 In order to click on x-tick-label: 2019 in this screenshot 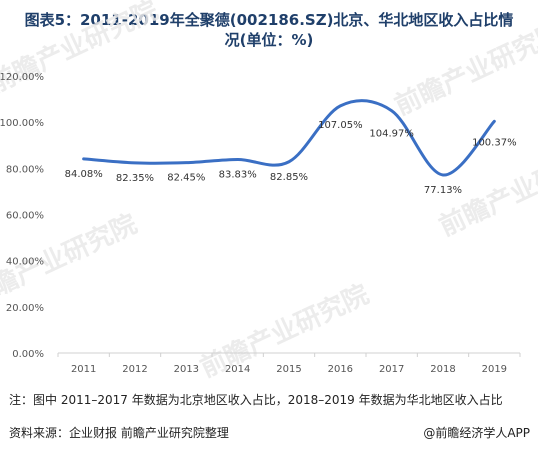, I will do `click(494, 369)`.